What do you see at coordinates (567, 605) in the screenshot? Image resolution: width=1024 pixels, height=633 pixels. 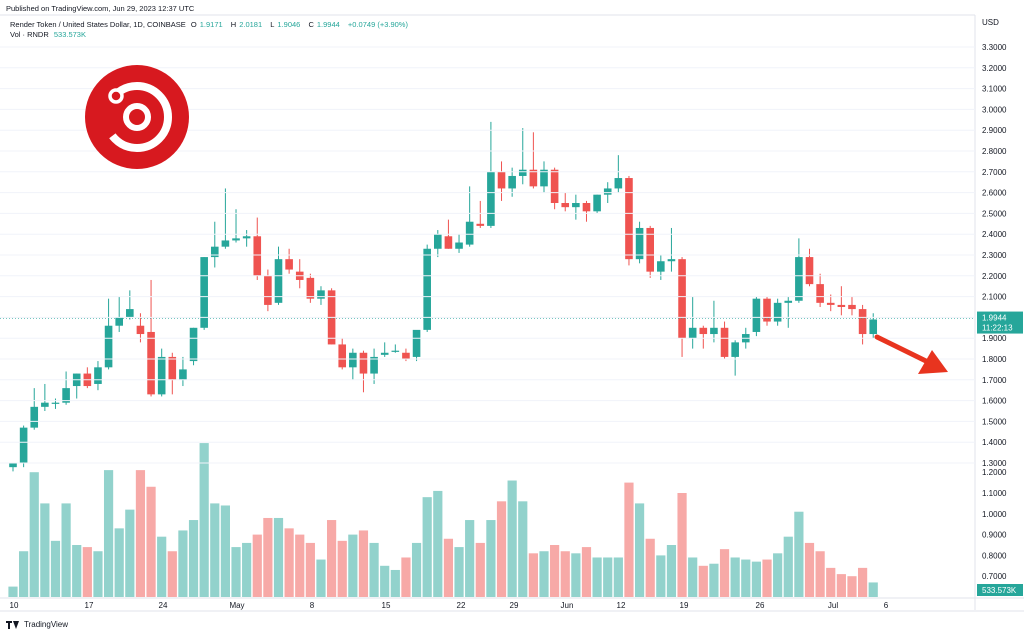 I see `time-tick-label: Jun` at bounding box center [567, 605].